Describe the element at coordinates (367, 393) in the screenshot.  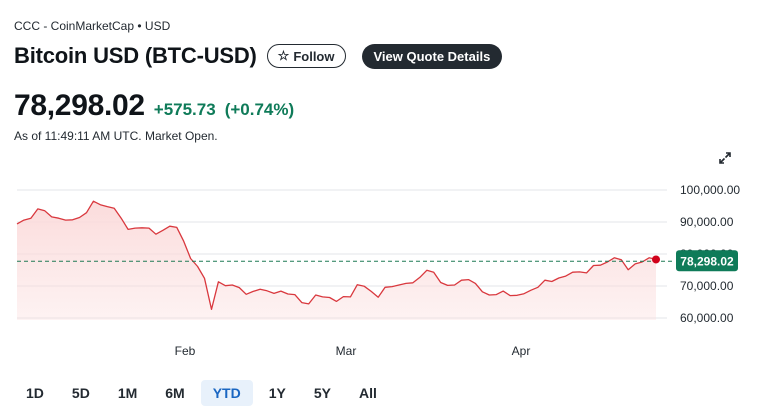
I see `range-all: All` at that location.